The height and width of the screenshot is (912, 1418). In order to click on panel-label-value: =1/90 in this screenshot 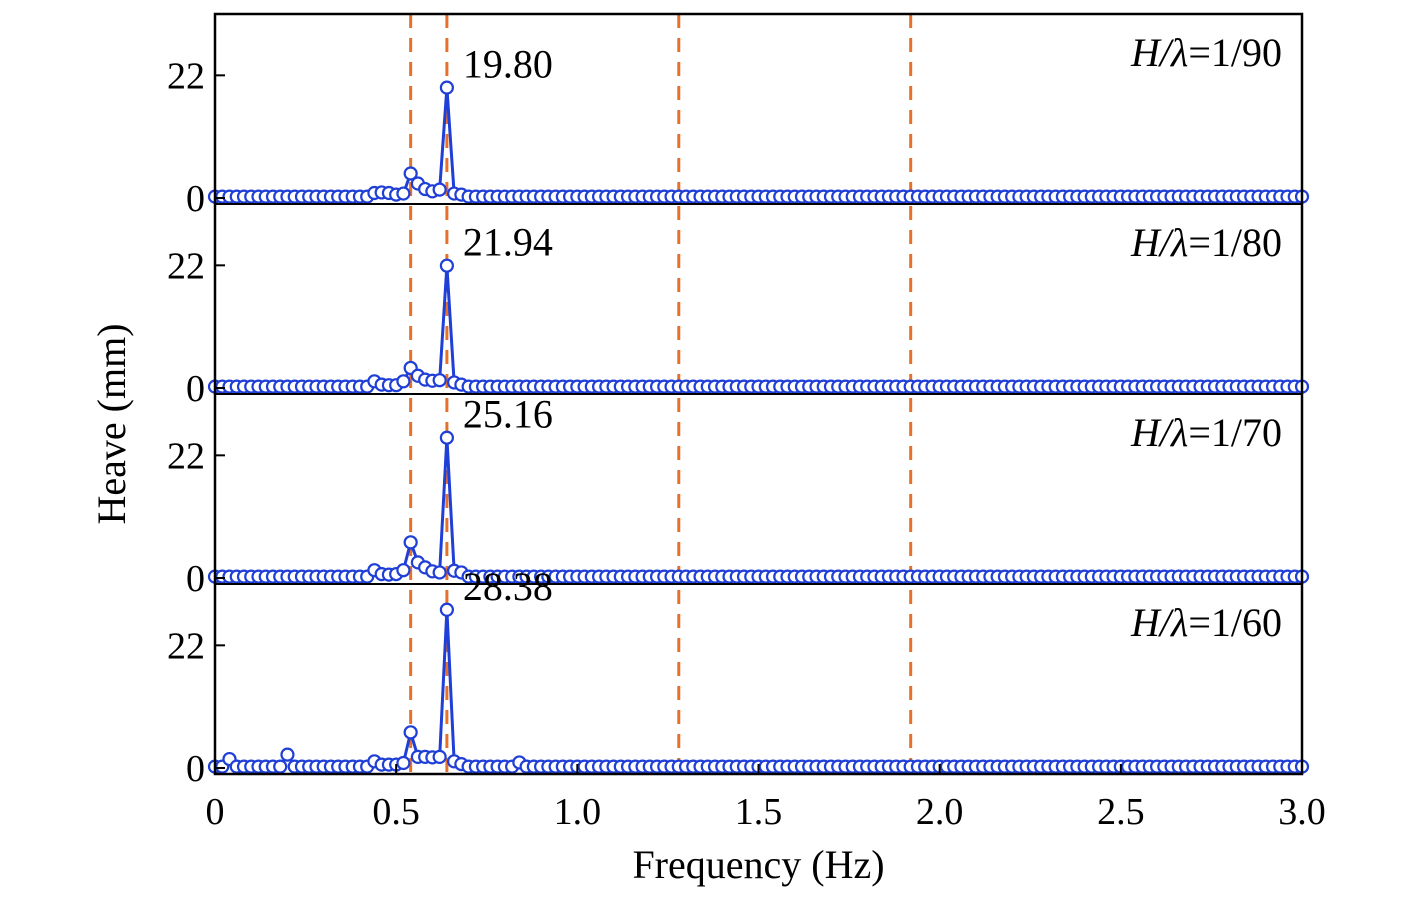, I will do `click(1235, 52)`.